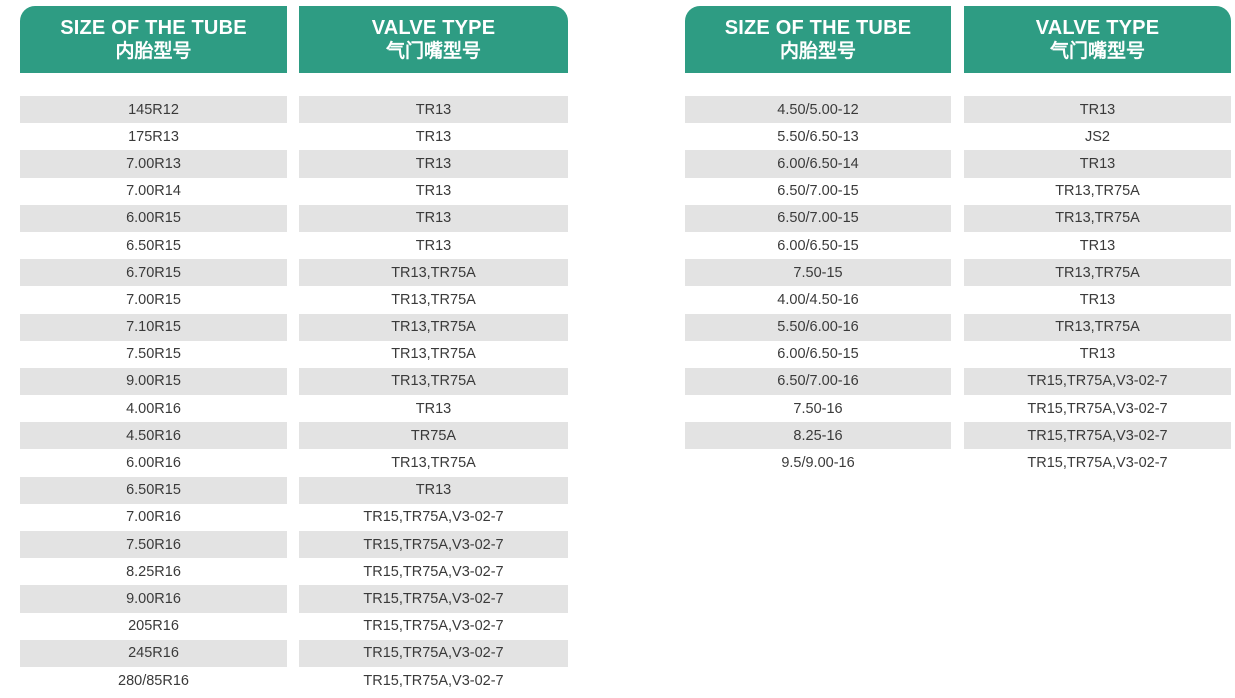 The image size is (1235, 698). What do you see at coordinates (1097, 137) in the screenshot?
I see `valve-type-cell: JS2` at bounding box center [1097, 137].